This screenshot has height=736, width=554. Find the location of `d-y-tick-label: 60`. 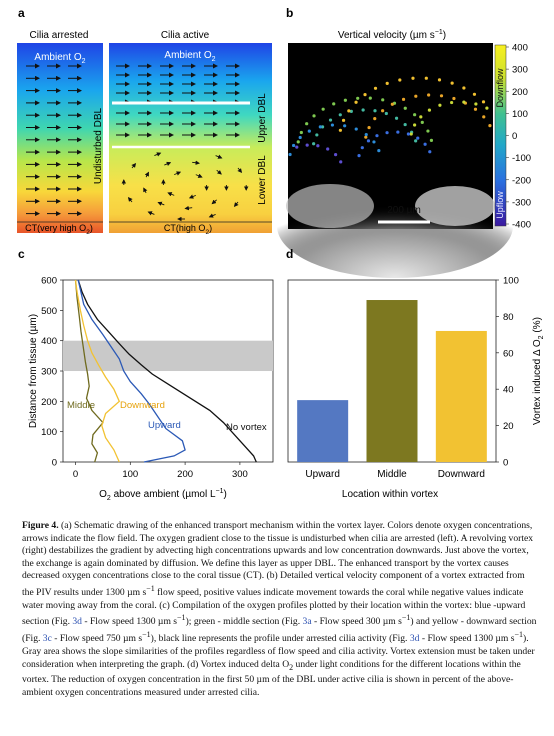

d-y-tick-label: 60 is located at coordinates (508, 353).